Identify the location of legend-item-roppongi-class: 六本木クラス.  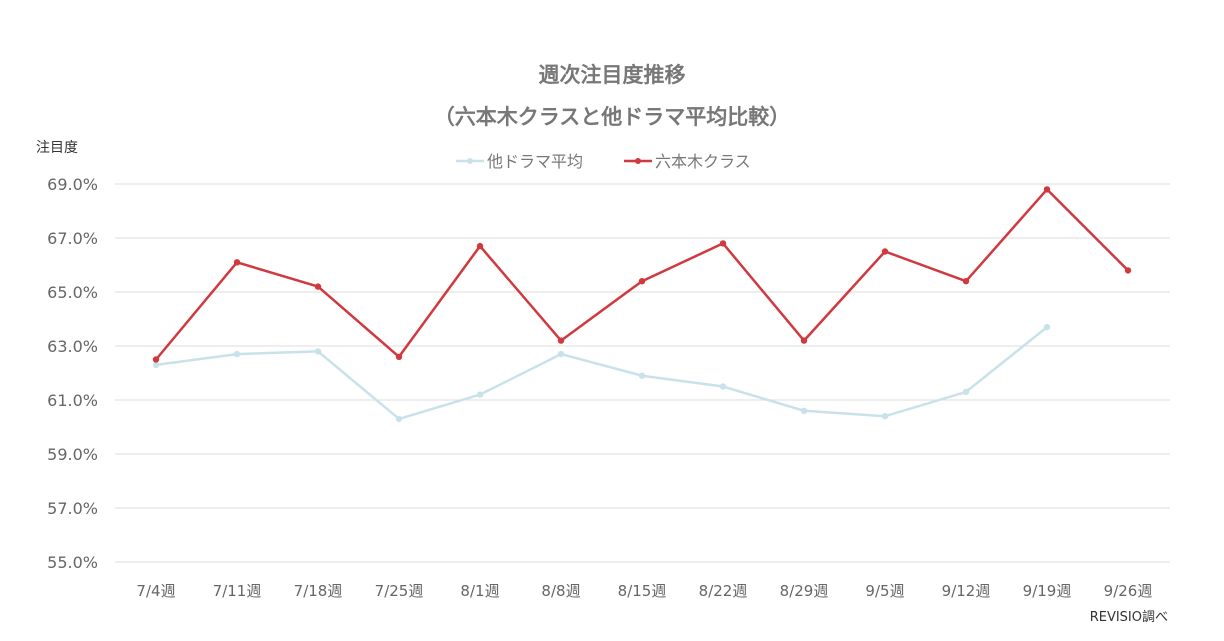
(687, 161).